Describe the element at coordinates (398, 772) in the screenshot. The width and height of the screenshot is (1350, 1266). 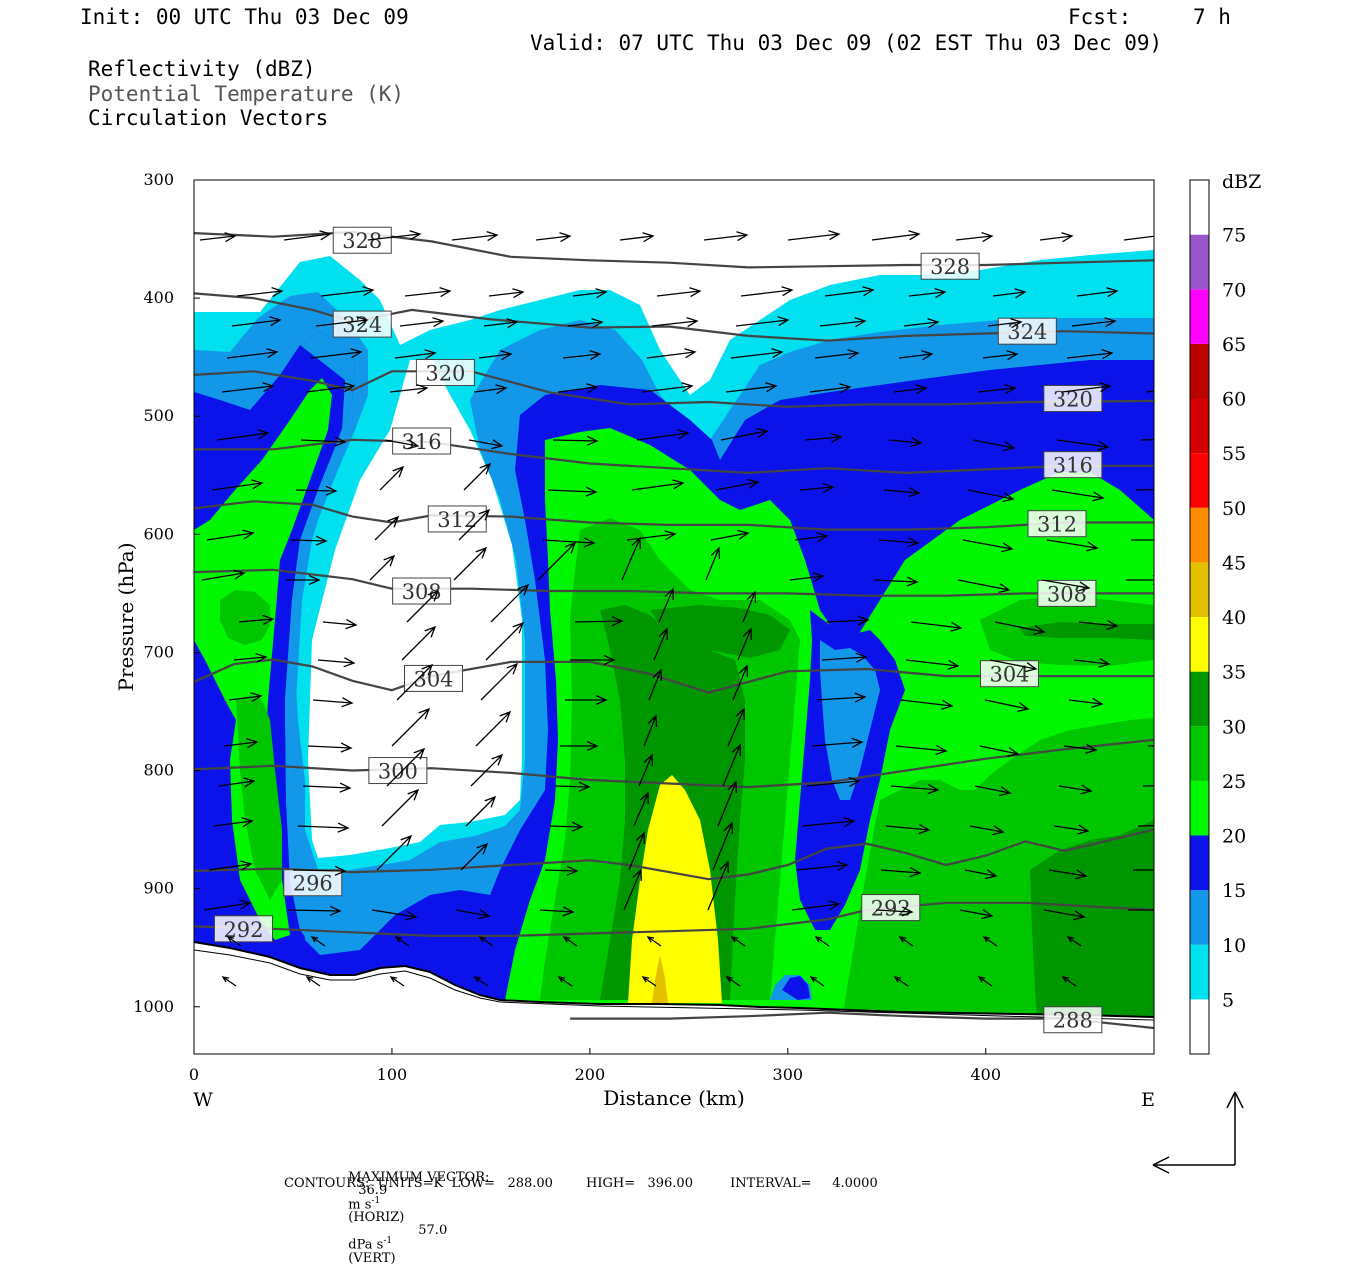
I see `theta-label: 300` at that location.